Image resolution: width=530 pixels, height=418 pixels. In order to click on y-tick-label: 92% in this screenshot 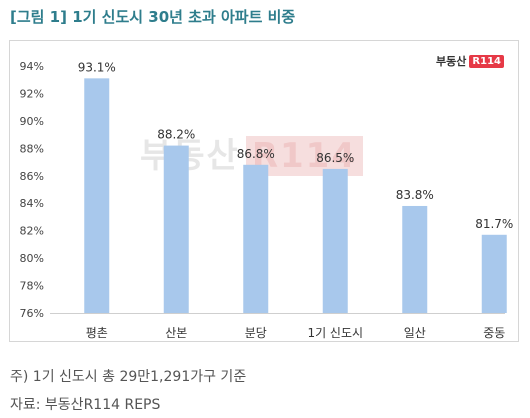, I will do `click(32, 93)`.